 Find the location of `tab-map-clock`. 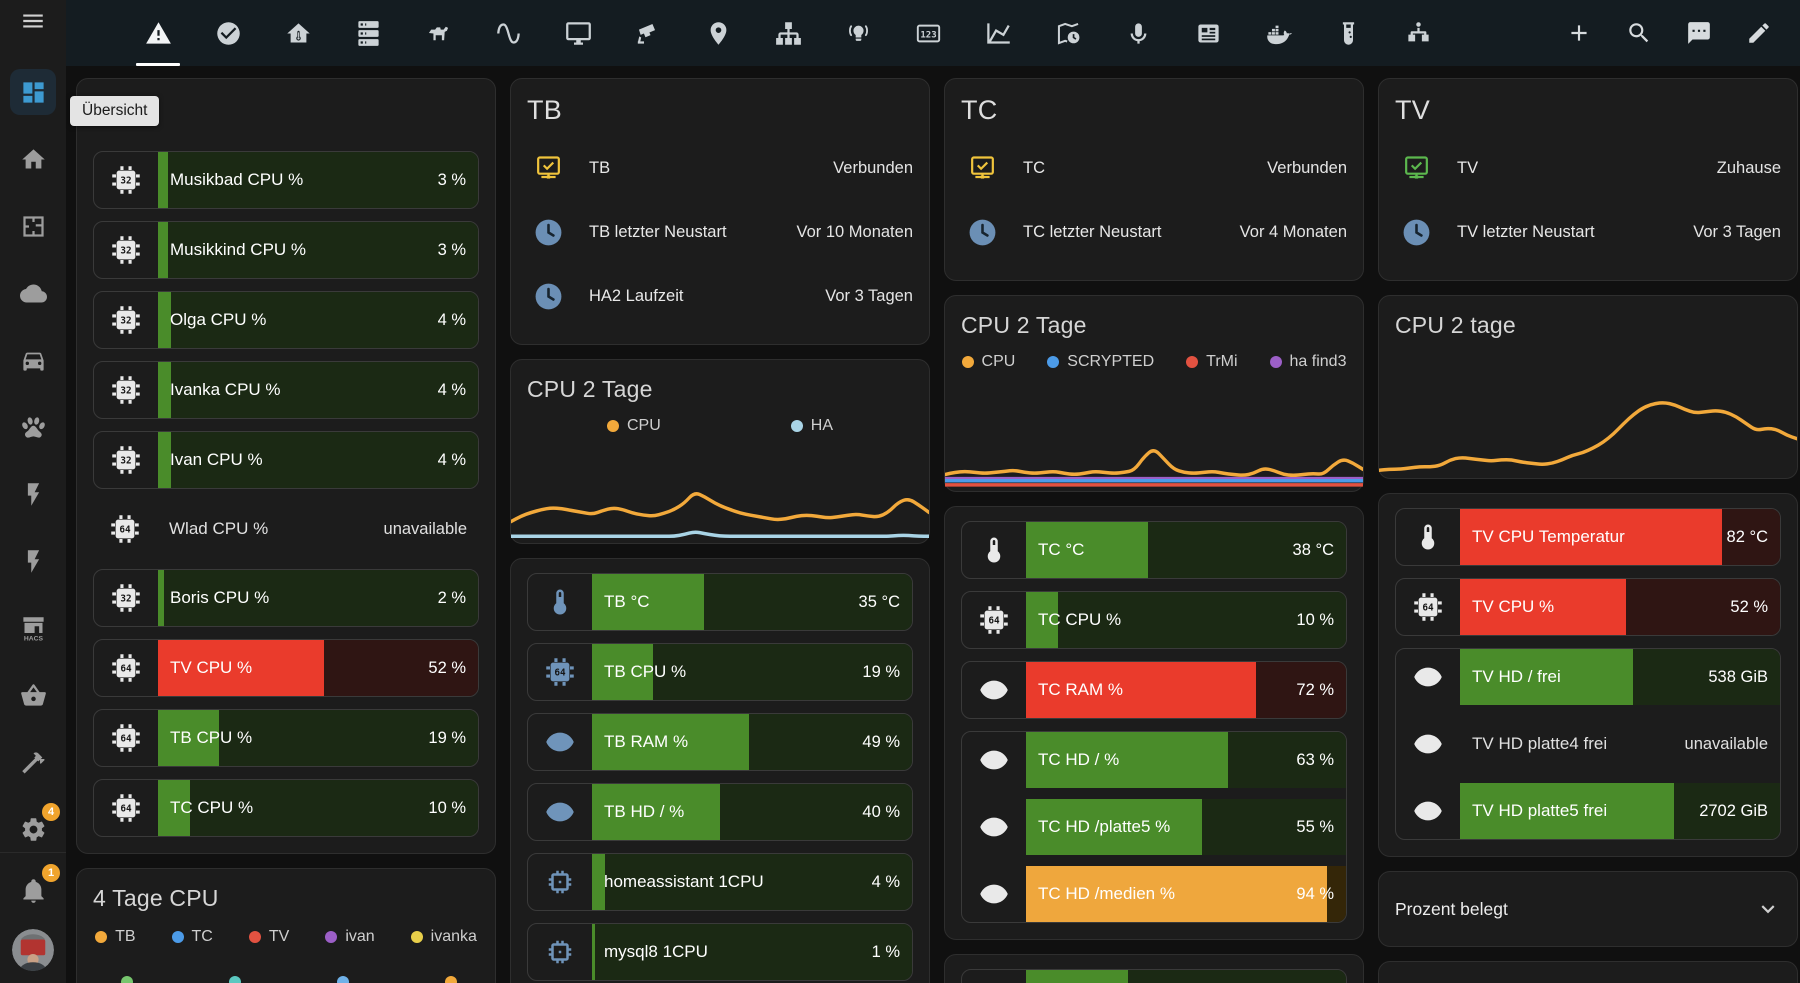

tab-map-clock is located at coordinates (1068, 33).